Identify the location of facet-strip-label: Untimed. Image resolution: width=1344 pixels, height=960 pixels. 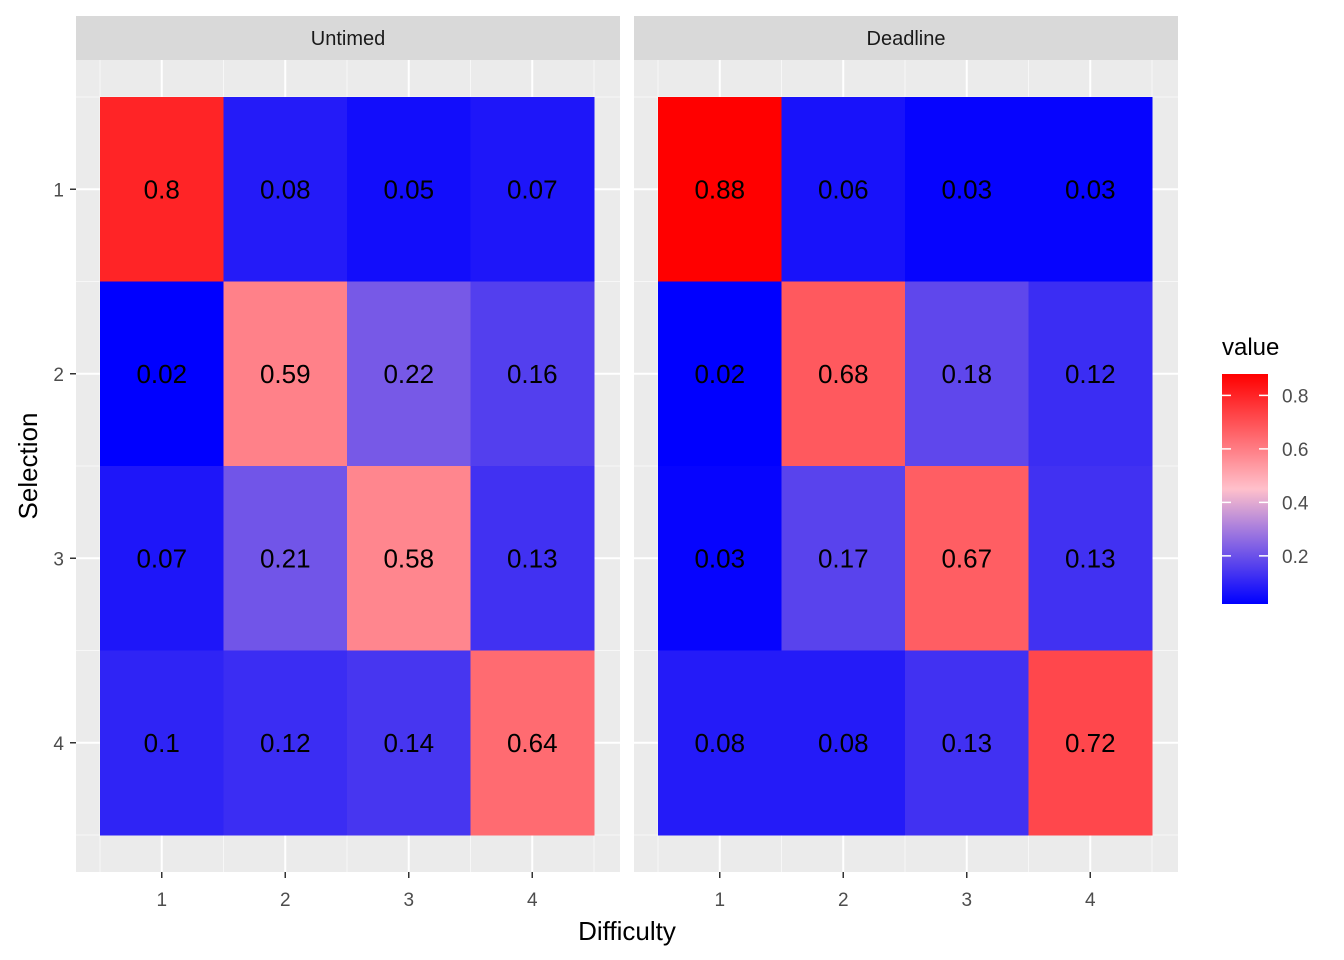
(348, 39).